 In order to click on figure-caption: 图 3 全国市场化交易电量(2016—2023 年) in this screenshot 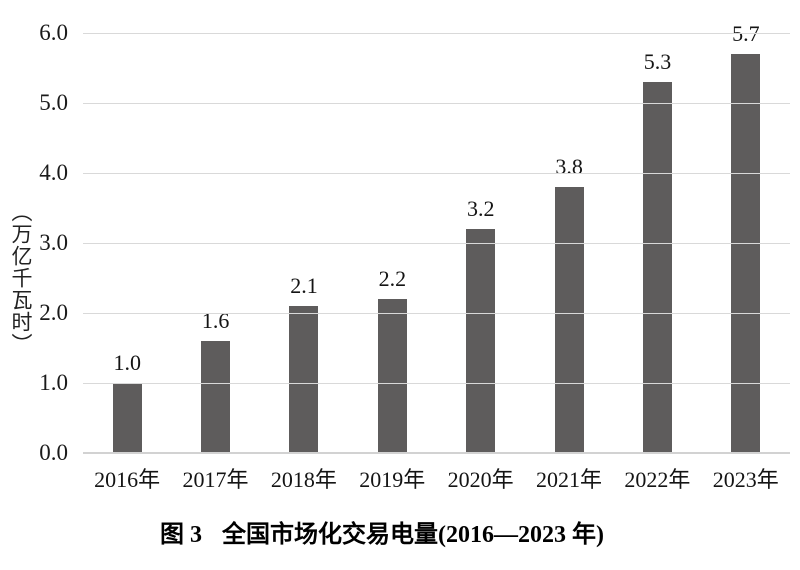, I will do `click(400, 531)`.